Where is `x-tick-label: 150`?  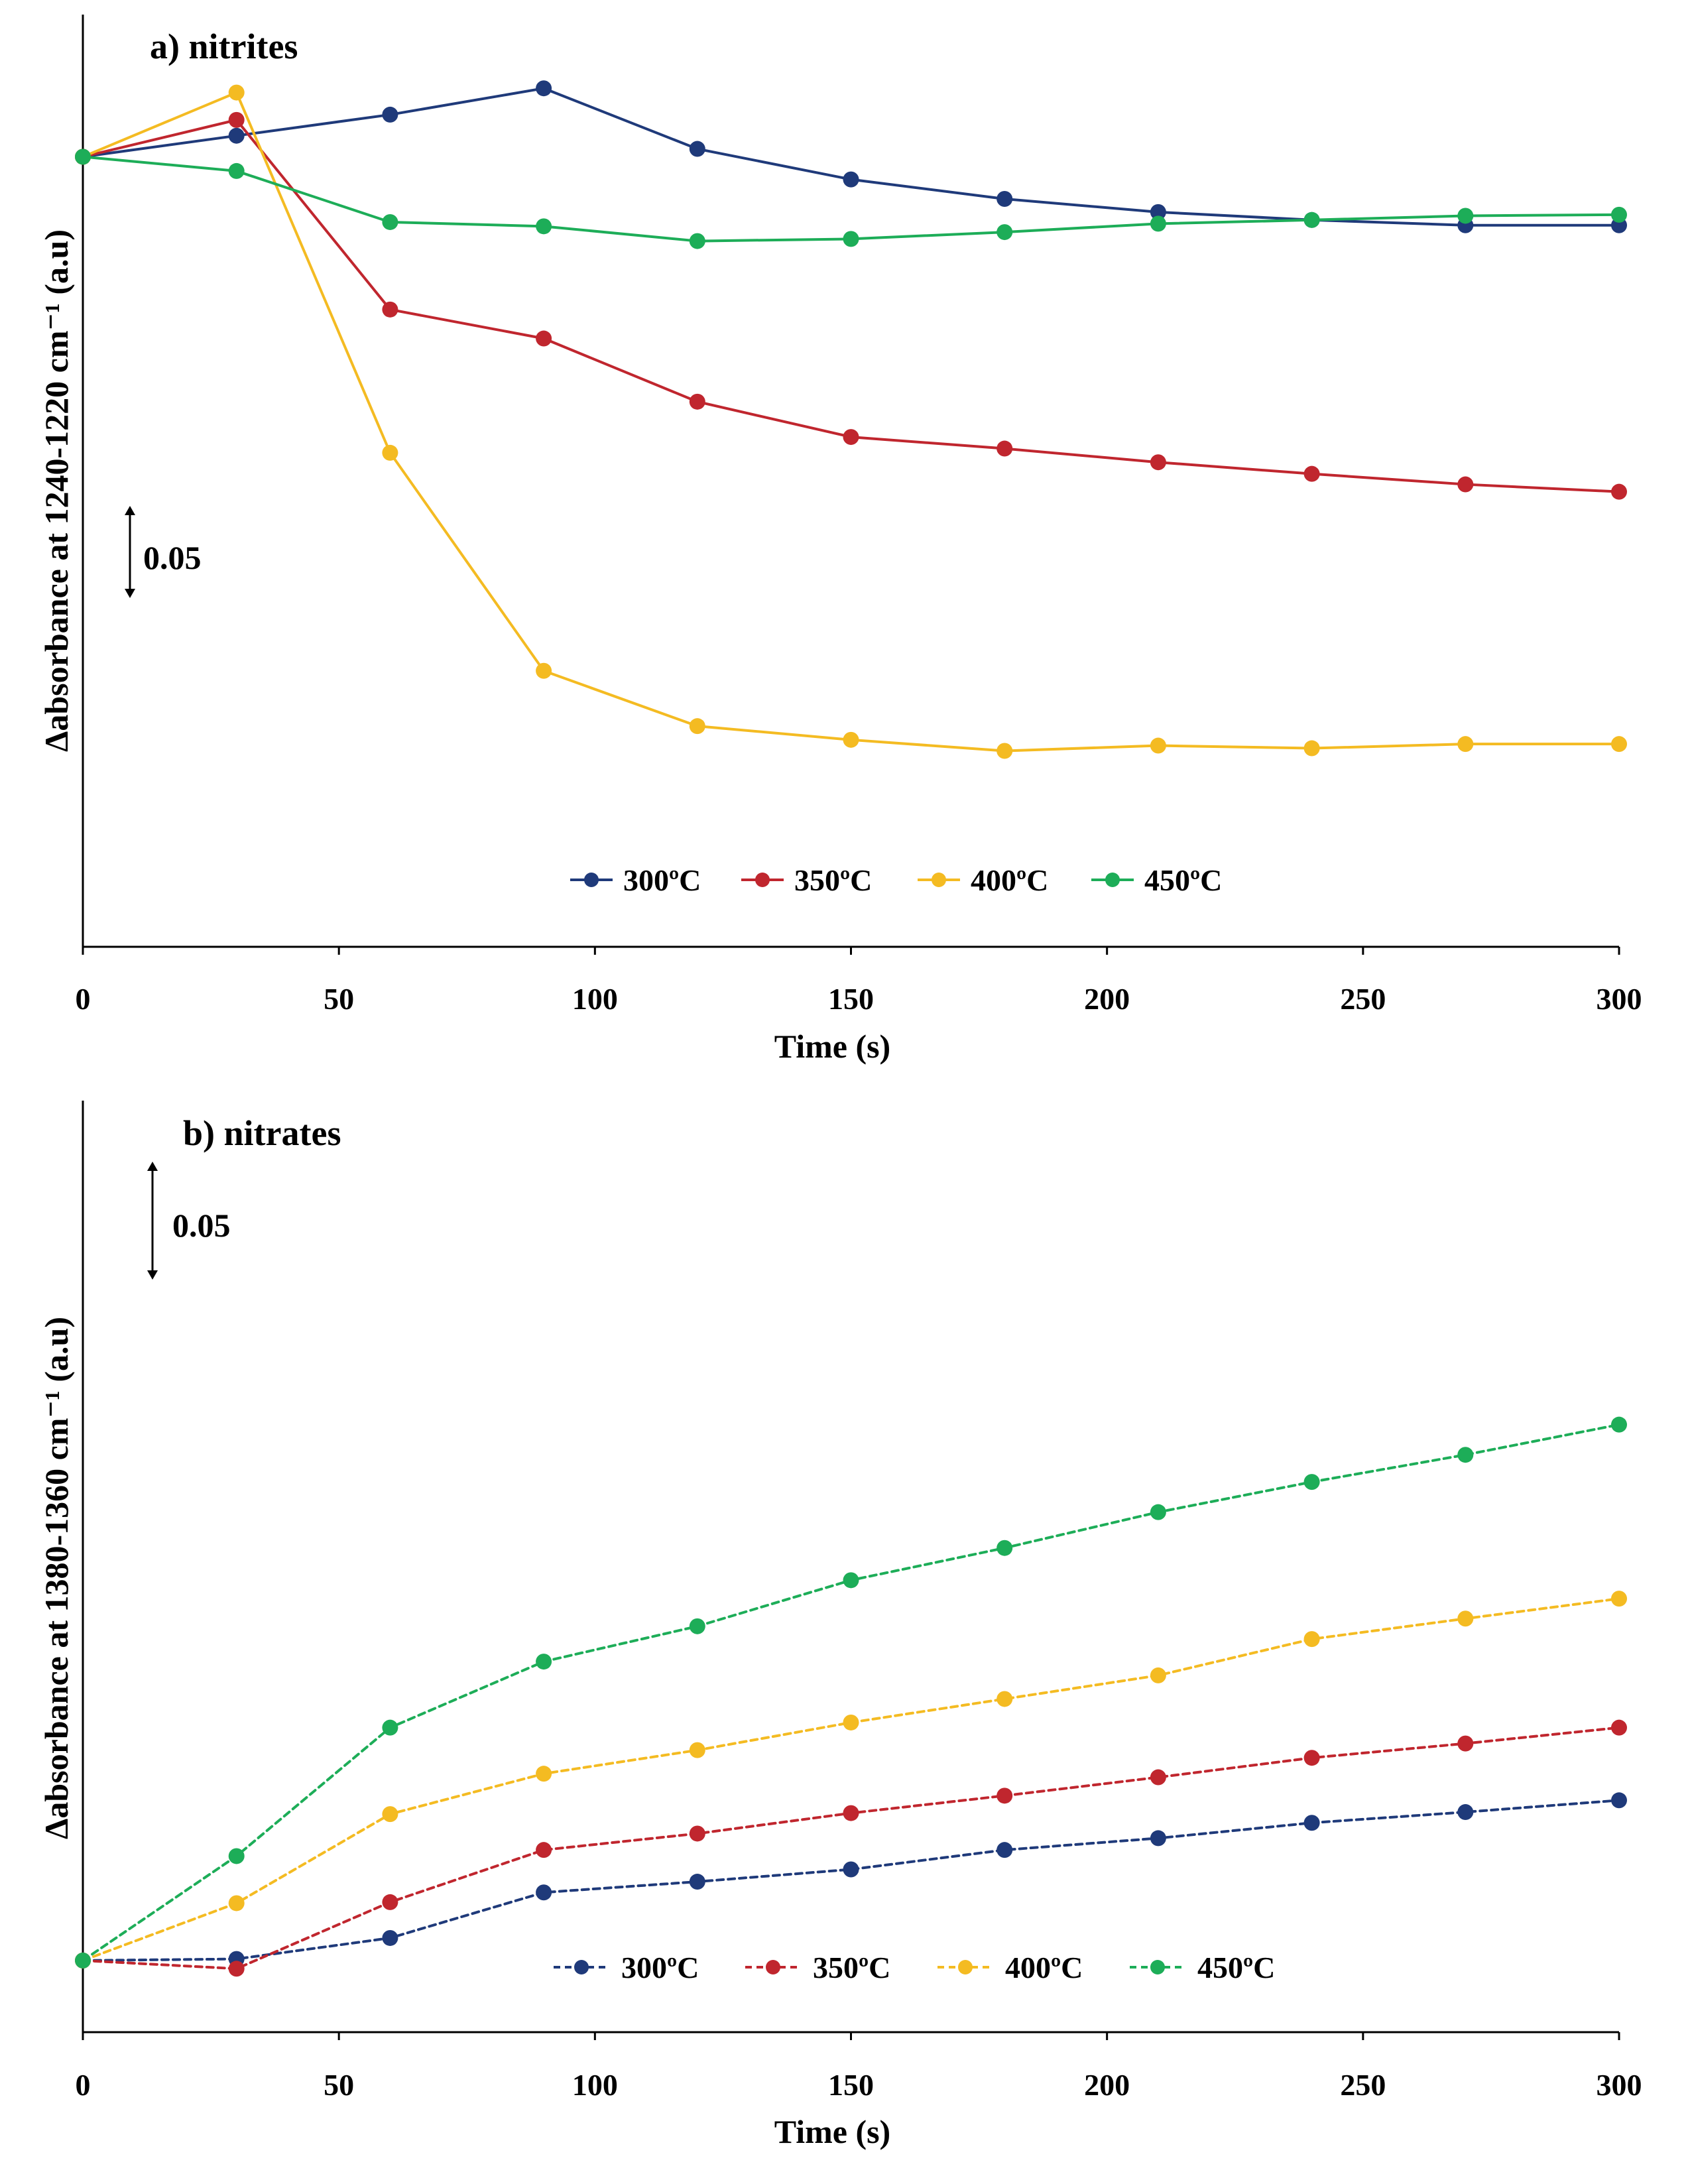 x-tick-label: 150 is located at coordinates (851, 2085).